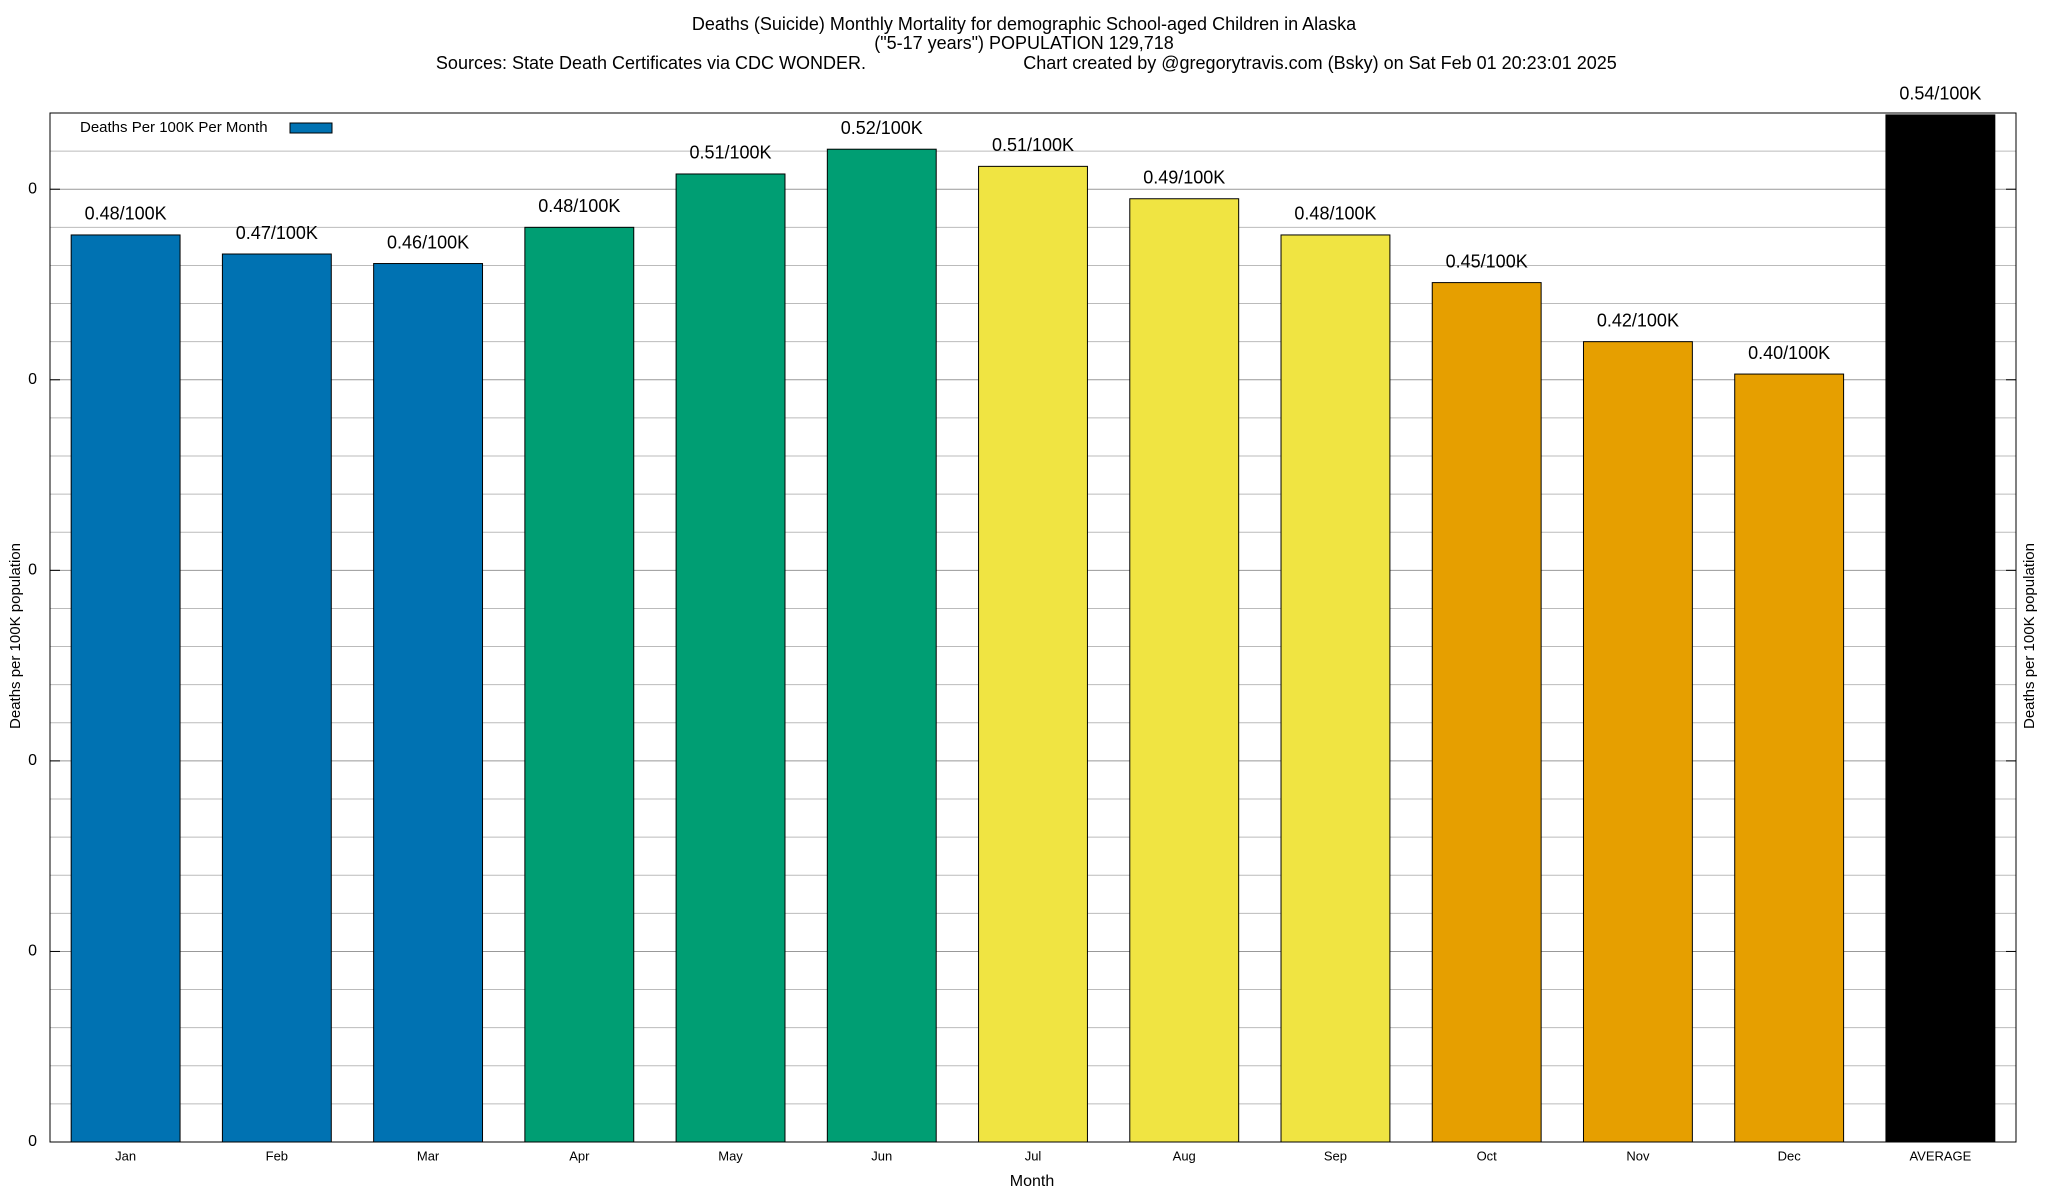  Describe the element at coordinates (1638, 320) in the screenshot. I see `value-label: 0.42/100K` at that location.